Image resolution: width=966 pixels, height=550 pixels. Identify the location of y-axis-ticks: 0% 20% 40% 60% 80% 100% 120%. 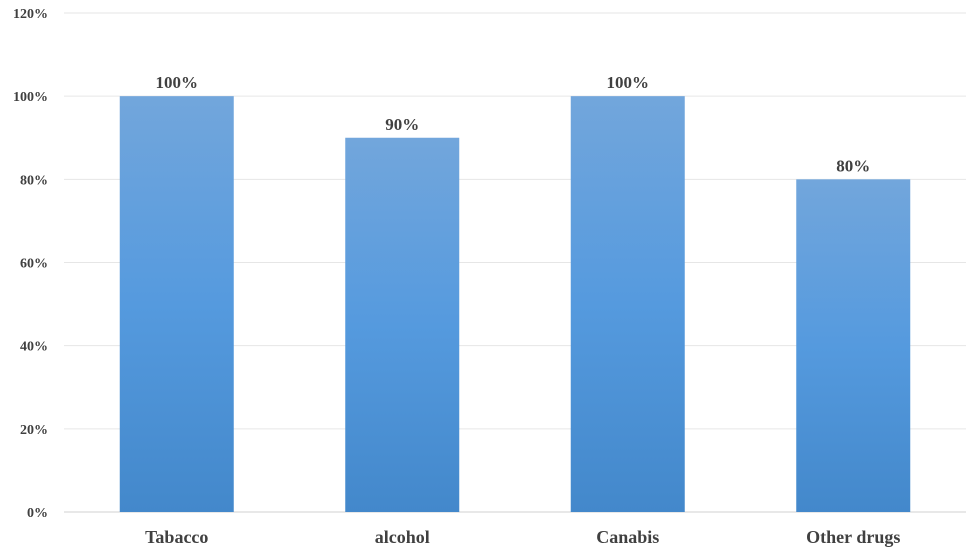
(30, 264).